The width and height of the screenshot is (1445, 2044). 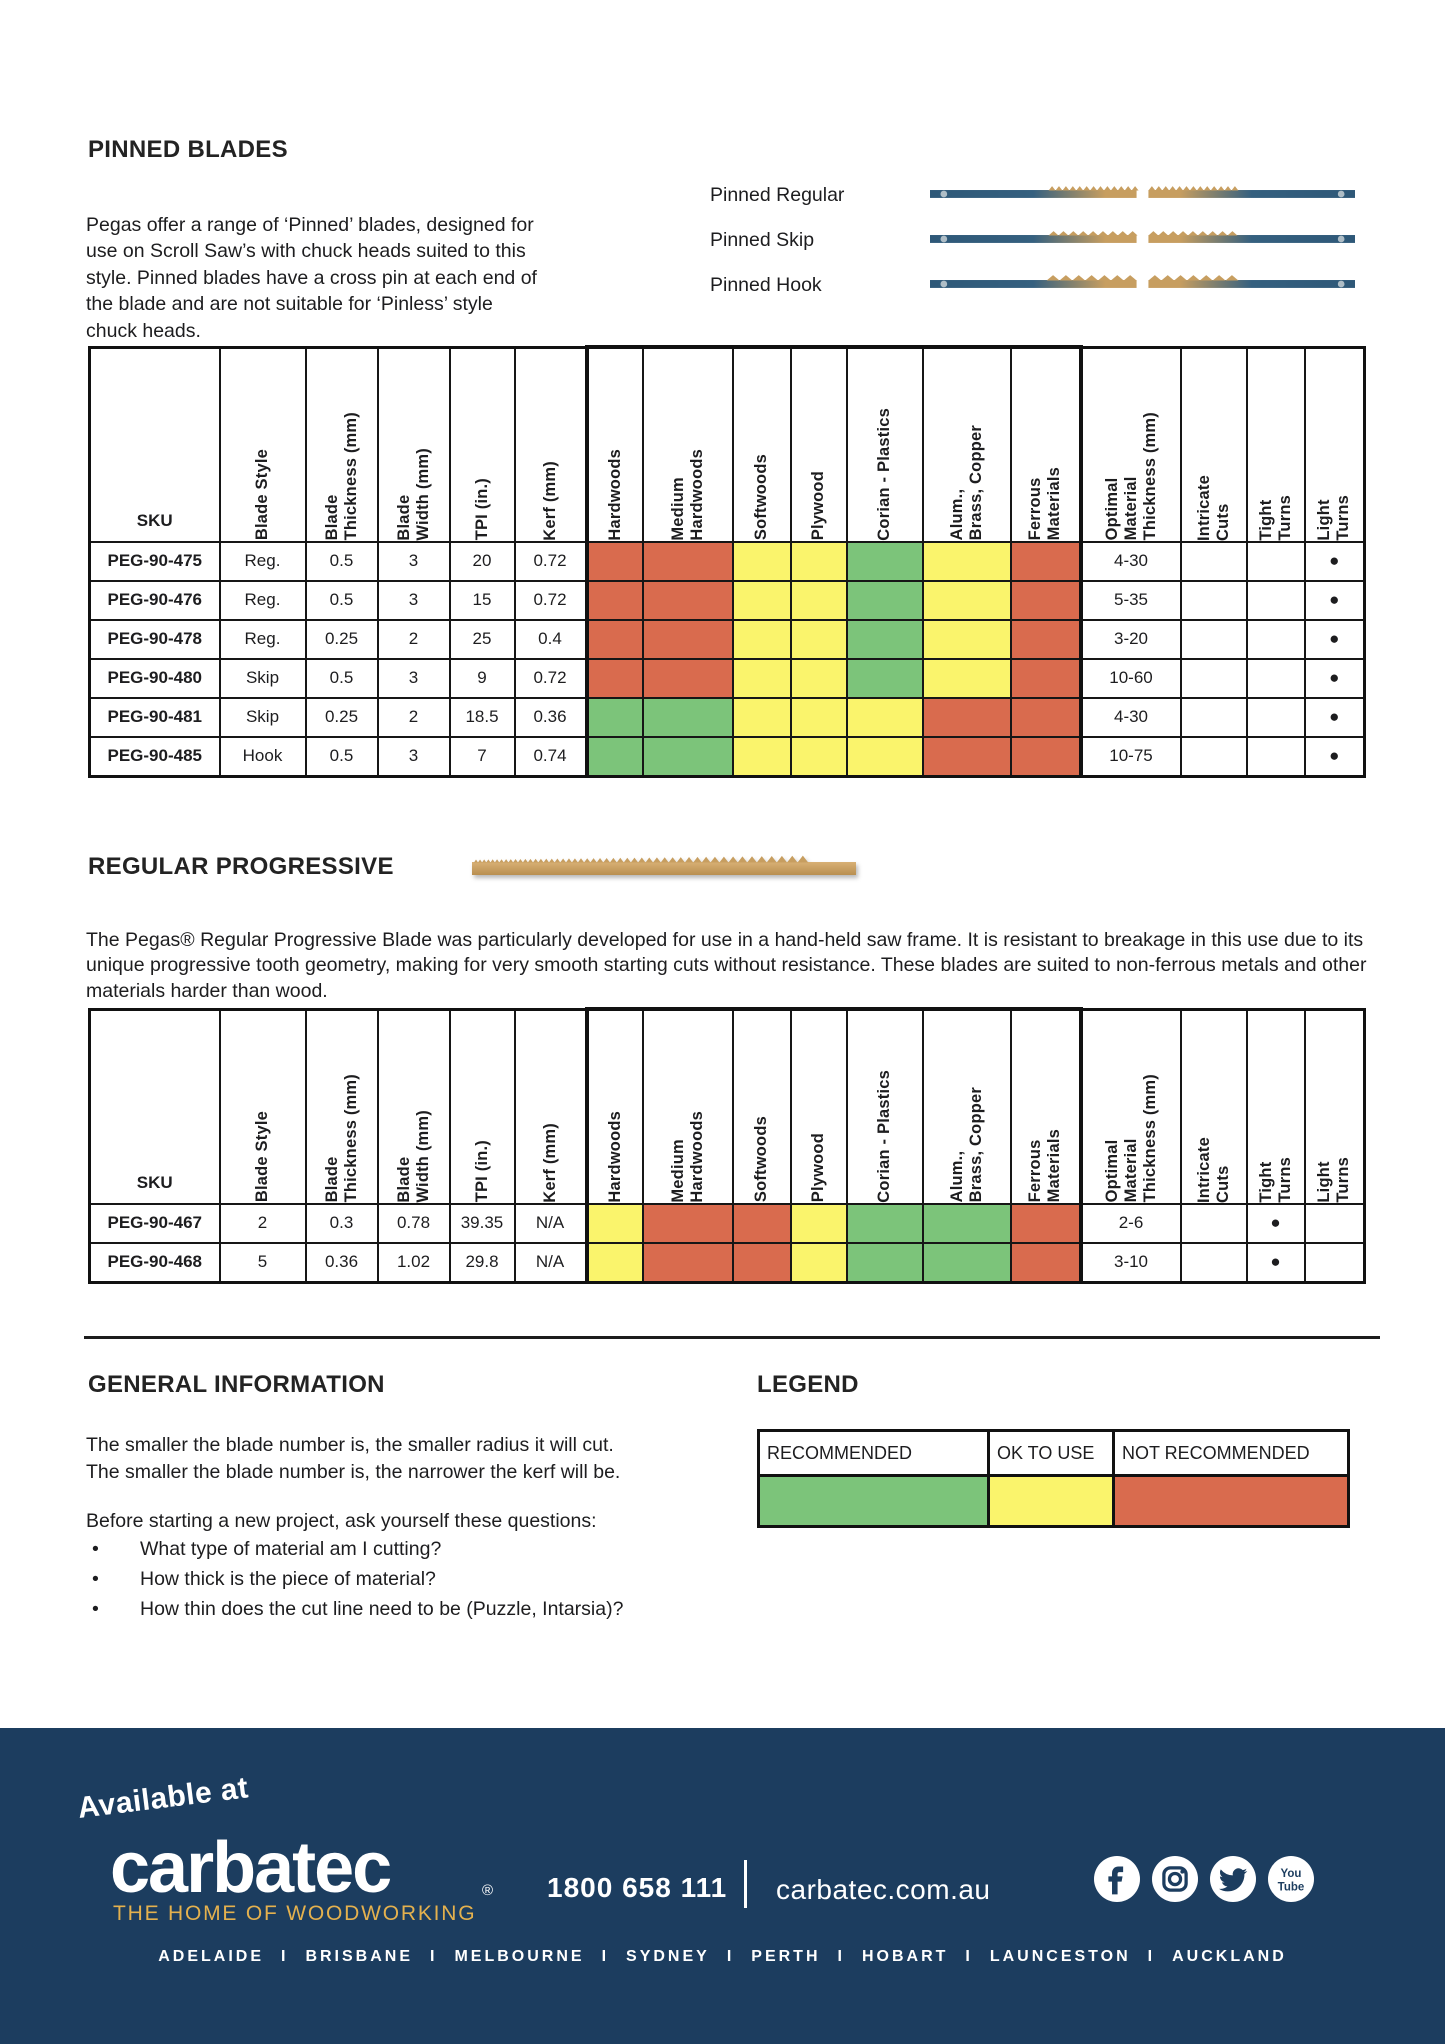 I want to click on column-header-optimal: Optimal Material Thickness (mm), so click(x=1130, y=1106).